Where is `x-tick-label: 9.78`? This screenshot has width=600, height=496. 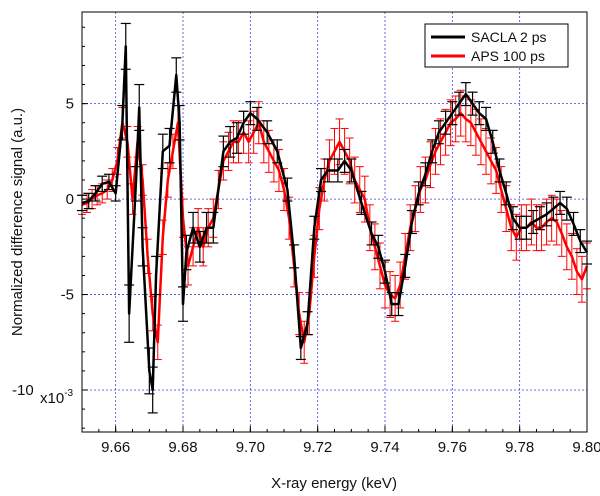 x-tick-label: 9.78 is located at coordinates (519, 447).